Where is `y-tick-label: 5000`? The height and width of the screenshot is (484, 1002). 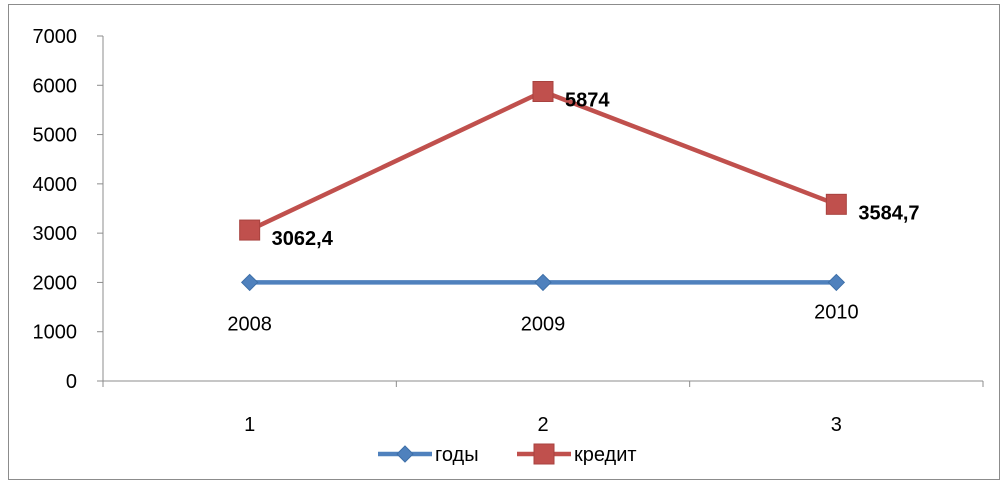 y-tick-label: 5000 is located at coordinates (55, 136).